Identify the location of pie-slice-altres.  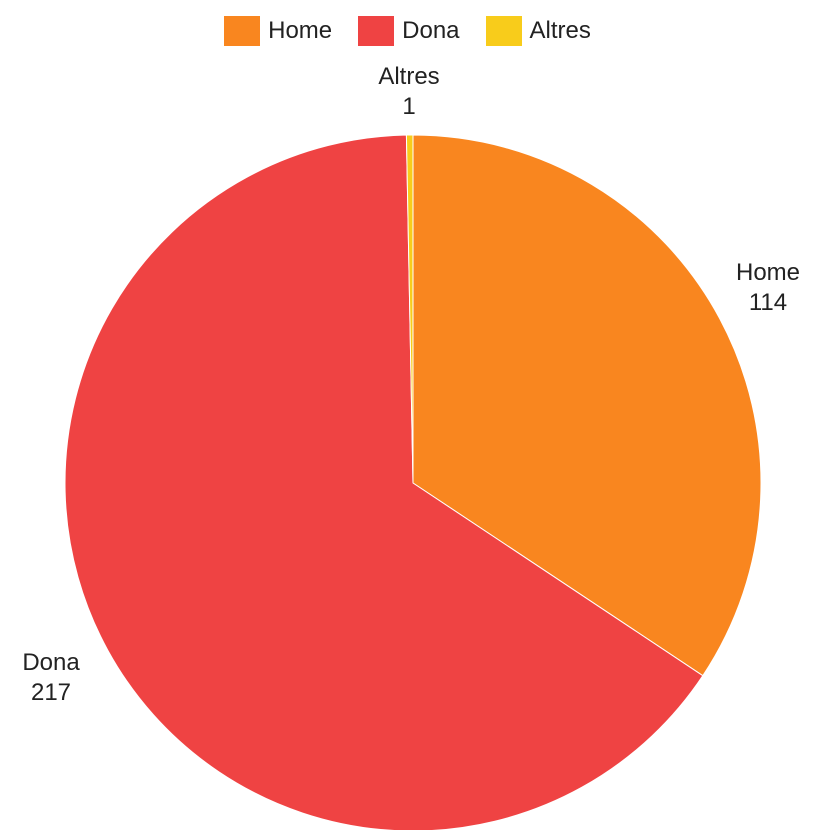
(409, 309).